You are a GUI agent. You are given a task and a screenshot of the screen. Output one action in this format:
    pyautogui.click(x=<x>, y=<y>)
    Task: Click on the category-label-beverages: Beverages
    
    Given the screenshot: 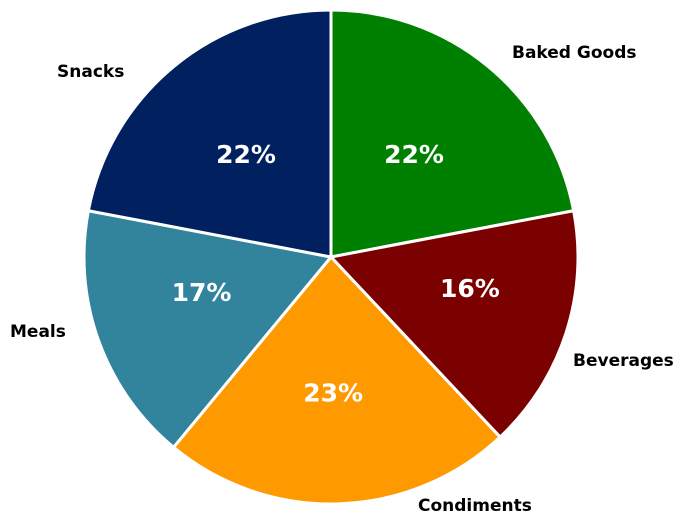 What is the action you would take?
    pyautogui.click(x=623, y=361)
    